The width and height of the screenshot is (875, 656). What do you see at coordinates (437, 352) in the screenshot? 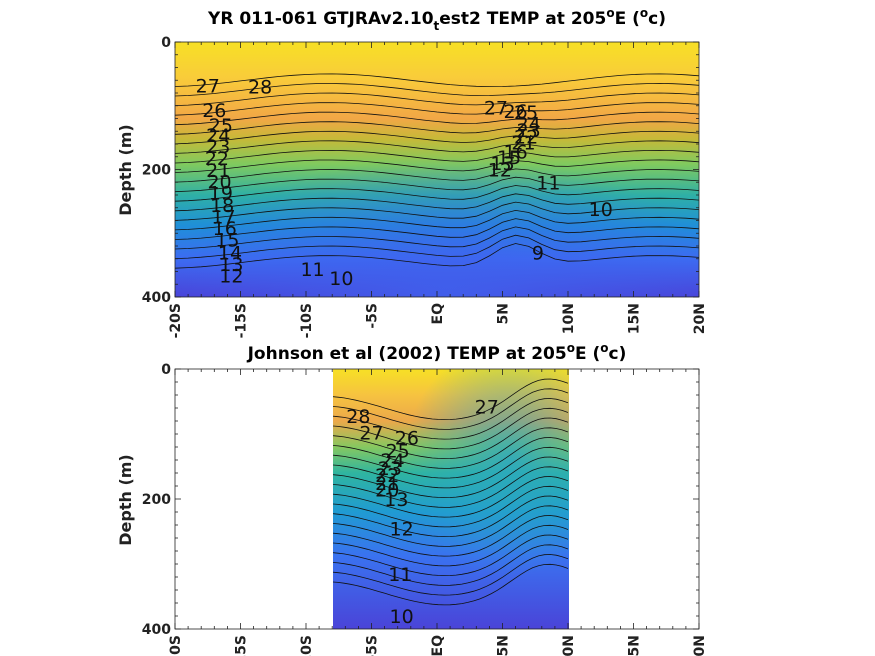
I see `chart-title: Johnson et al (2002) TEMP at 205oE (oc)` at bounding box center [437, 352].